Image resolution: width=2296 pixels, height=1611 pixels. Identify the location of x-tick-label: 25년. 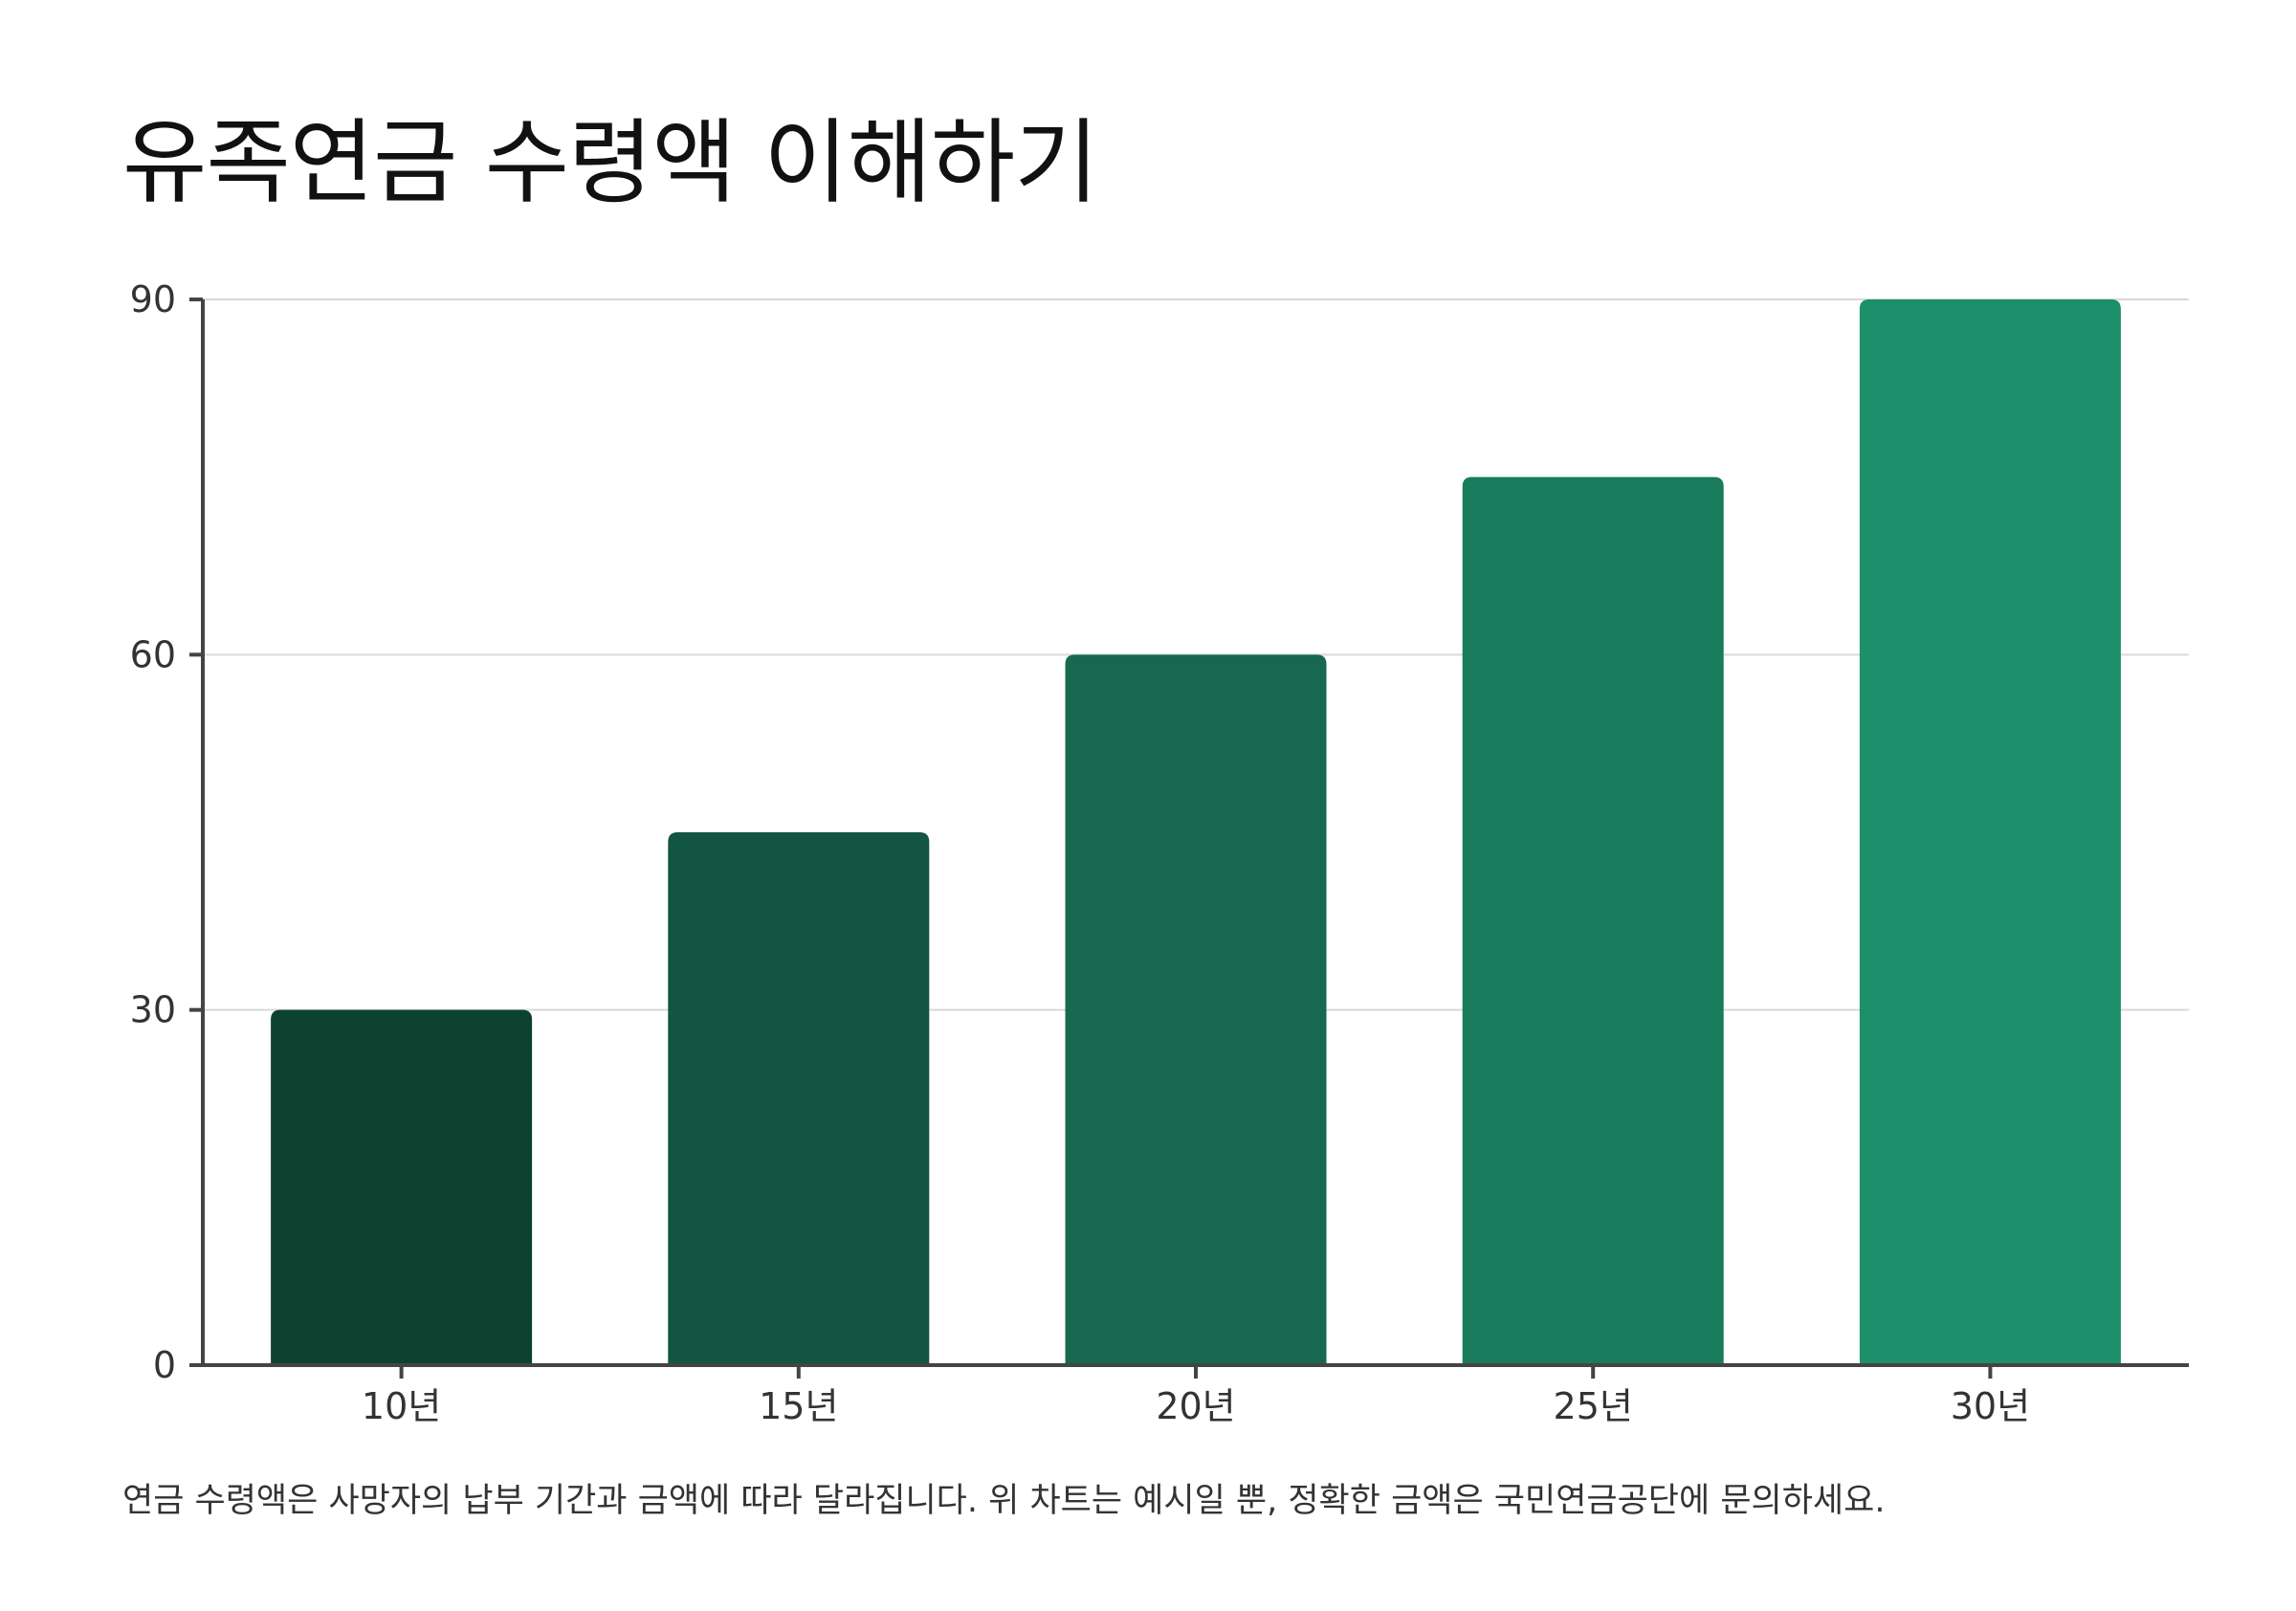
(1594, 1406).